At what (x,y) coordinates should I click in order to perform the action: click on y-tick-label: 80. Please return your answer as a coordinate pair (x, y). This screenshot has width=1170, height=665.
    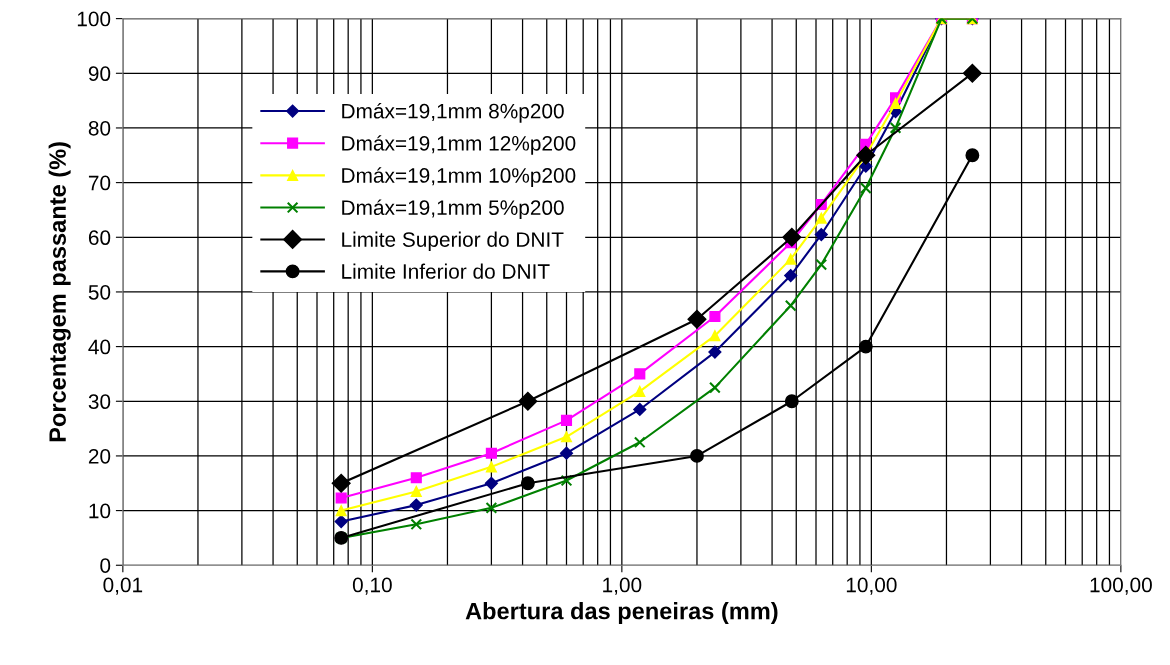
    Looking at the image, I should click on (99, 128).